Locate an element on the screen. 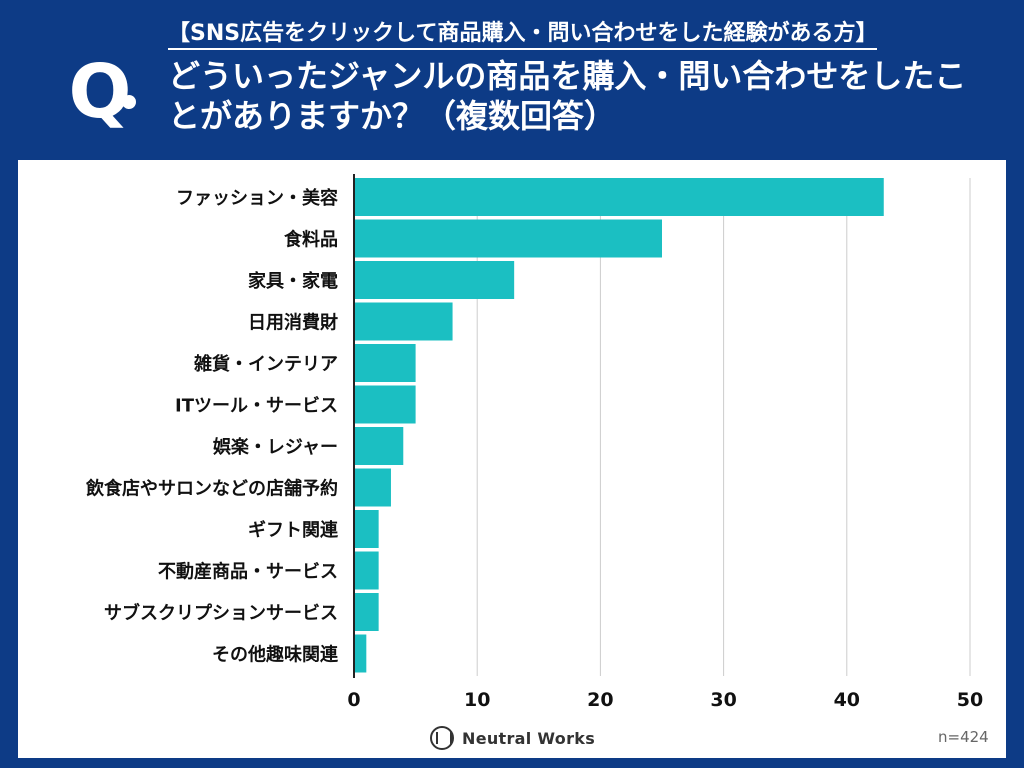 This screenshot has width=1024, height=768. category-label: ファッション・美容 is located at coordinates (257, 198).